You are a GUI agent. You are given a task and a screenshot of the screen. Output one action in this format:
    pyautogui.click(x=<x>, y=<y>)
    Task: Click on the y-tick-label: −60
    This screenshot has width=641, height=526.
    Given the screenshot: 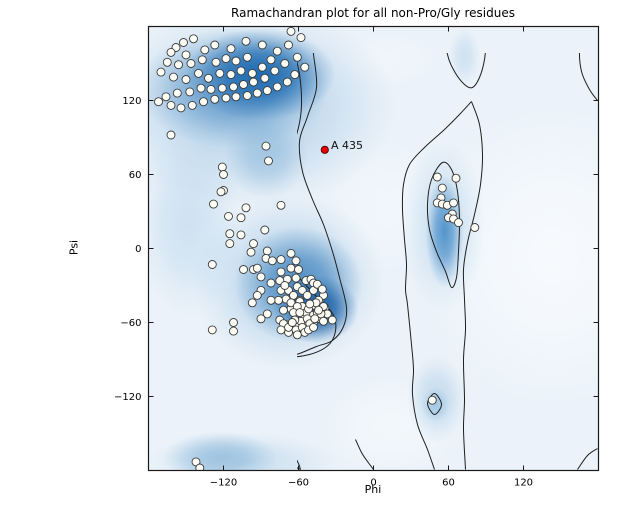 What is the action you would take?
    pyautogui.click(x=130, y=323)
    